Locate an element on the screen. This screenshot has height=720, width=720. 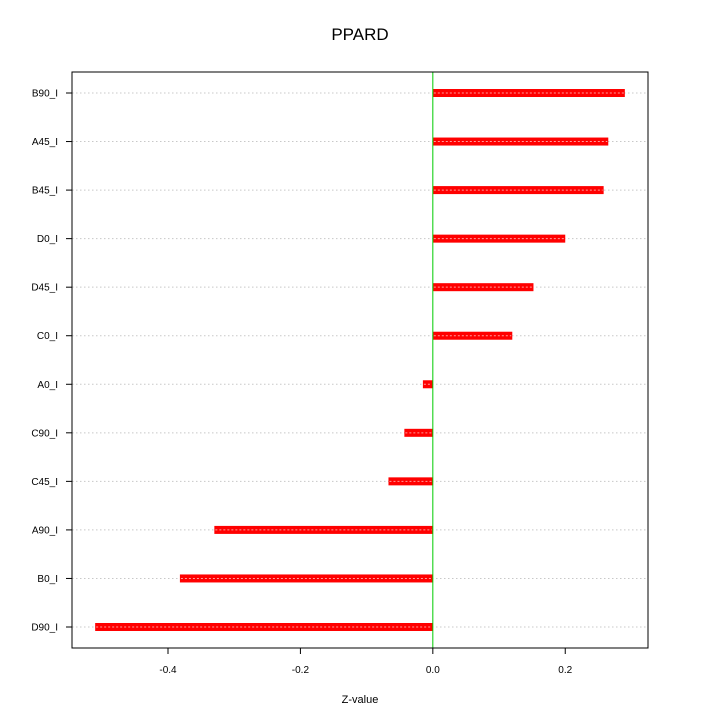
y-tick-label: C0_I is located at coordinates (47, 336).